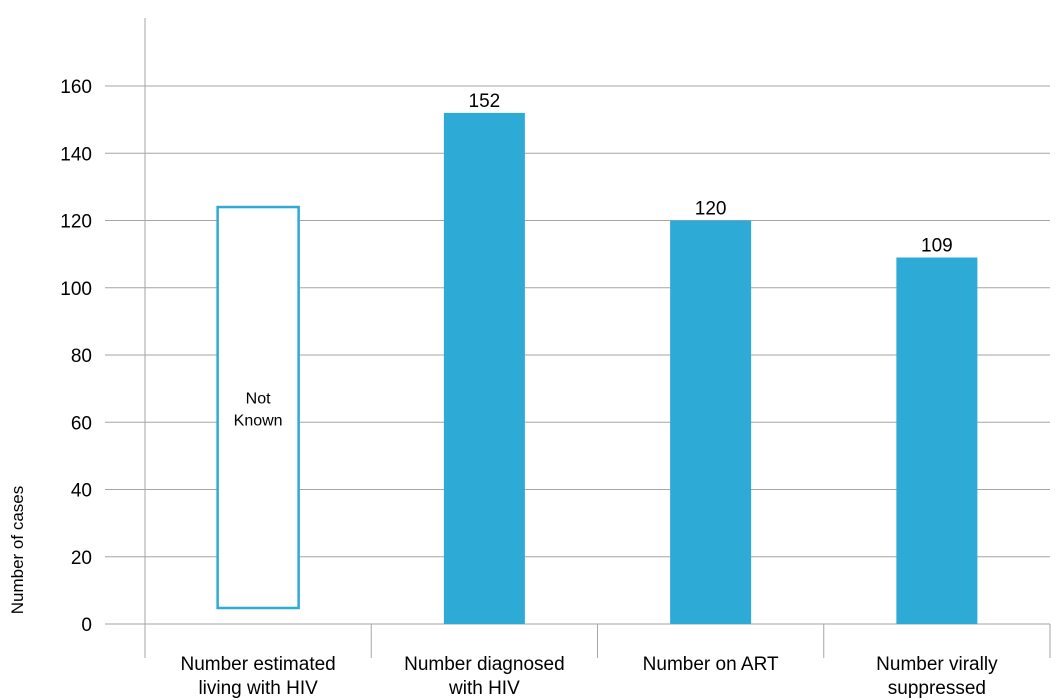 Image resolution: width=1058 pixels, height=700 pixels. What do you see at coordinates (17, 550) in the screenshot?
I see `y-axis-title: Number of cases` at bounding box center [17, 550].